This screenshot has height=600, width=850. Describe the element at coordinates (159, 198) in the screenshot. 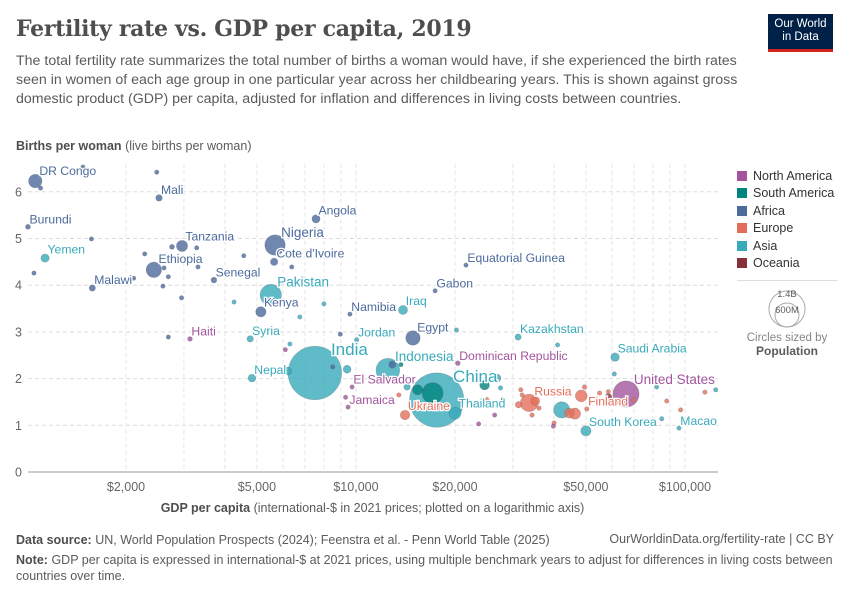

I see `data-point-mali` at that location.